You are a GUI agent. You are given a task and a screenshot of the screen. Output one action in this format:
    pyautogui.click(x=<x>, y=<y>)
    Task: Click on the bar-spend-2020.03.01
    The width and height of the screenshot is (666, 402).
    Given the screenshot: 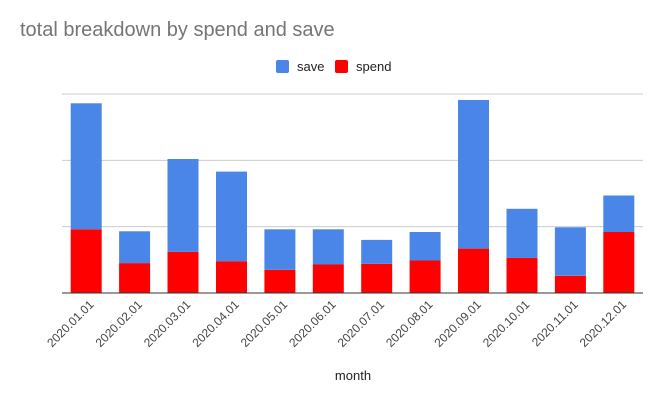 What is the action you would take?
    pyautogui.click(x=183, y=272)
    